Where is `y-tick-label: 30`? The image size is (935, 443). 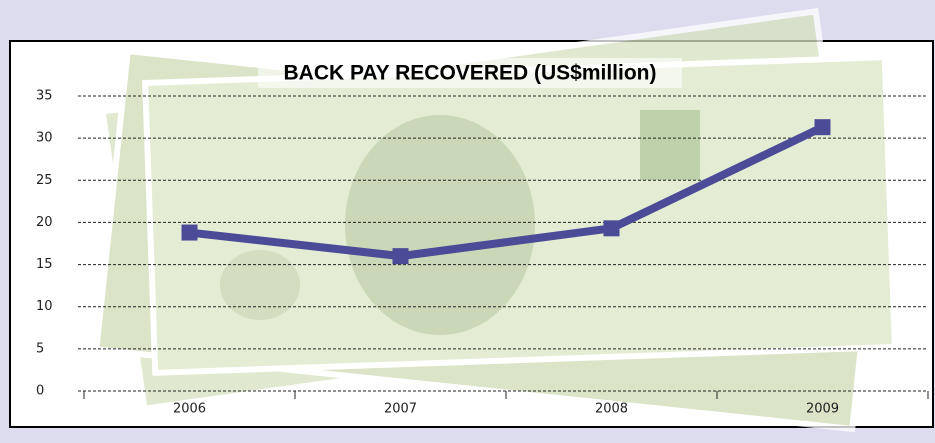 y-tick-label: 30 is located at coordinates (44, 138).